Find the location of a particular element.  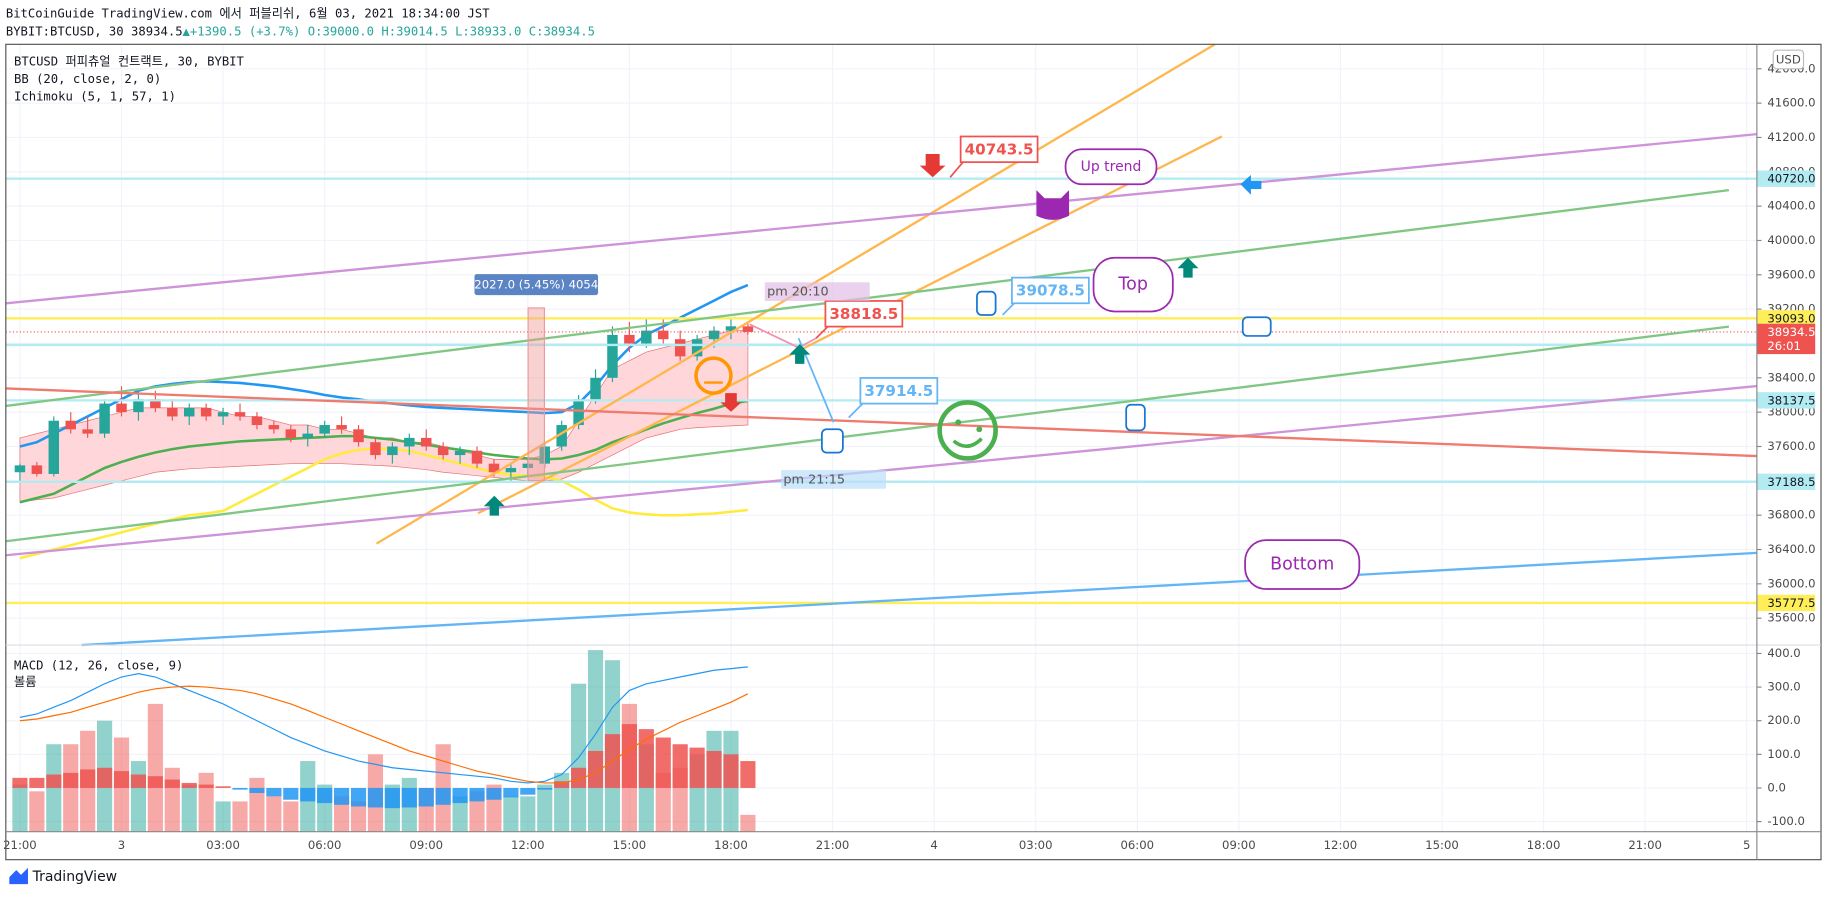

time-note: pm 20:10 is located at coordinates (798, 292).